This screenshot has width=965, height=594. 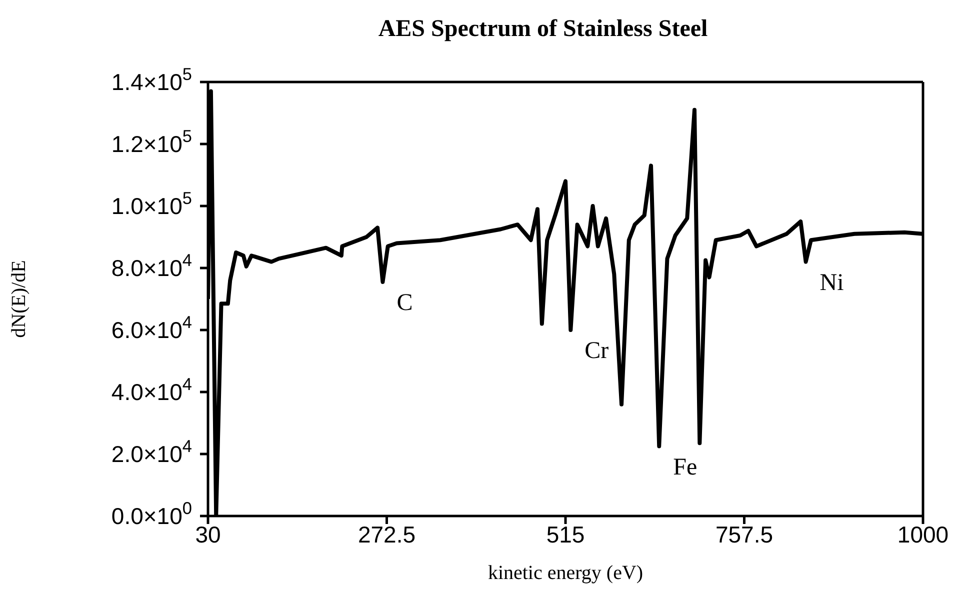 What do you see at coordinates (208, 534) in the screenshot?
I see `x-tick-label: 30` at bounding box center [208, 534].